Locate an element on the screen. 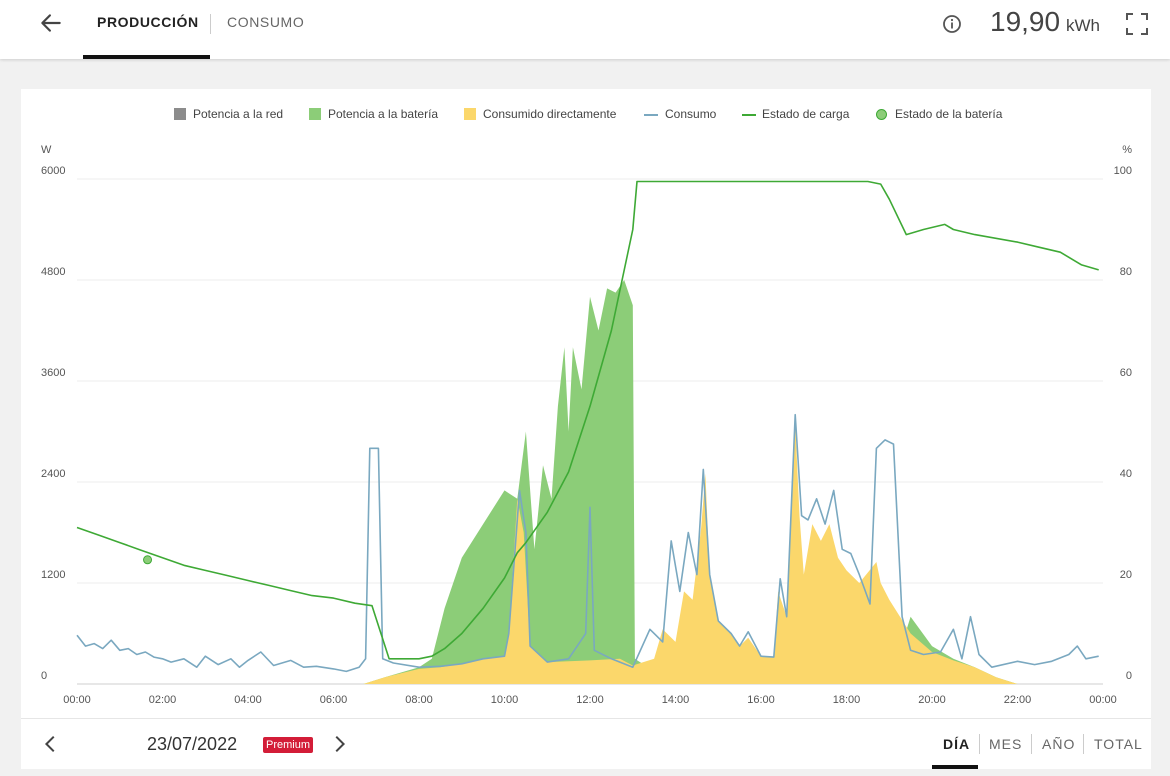 The image size is (1170, 776). x-axis-tick-label: 20:00 is located at coordinates (932, 700).